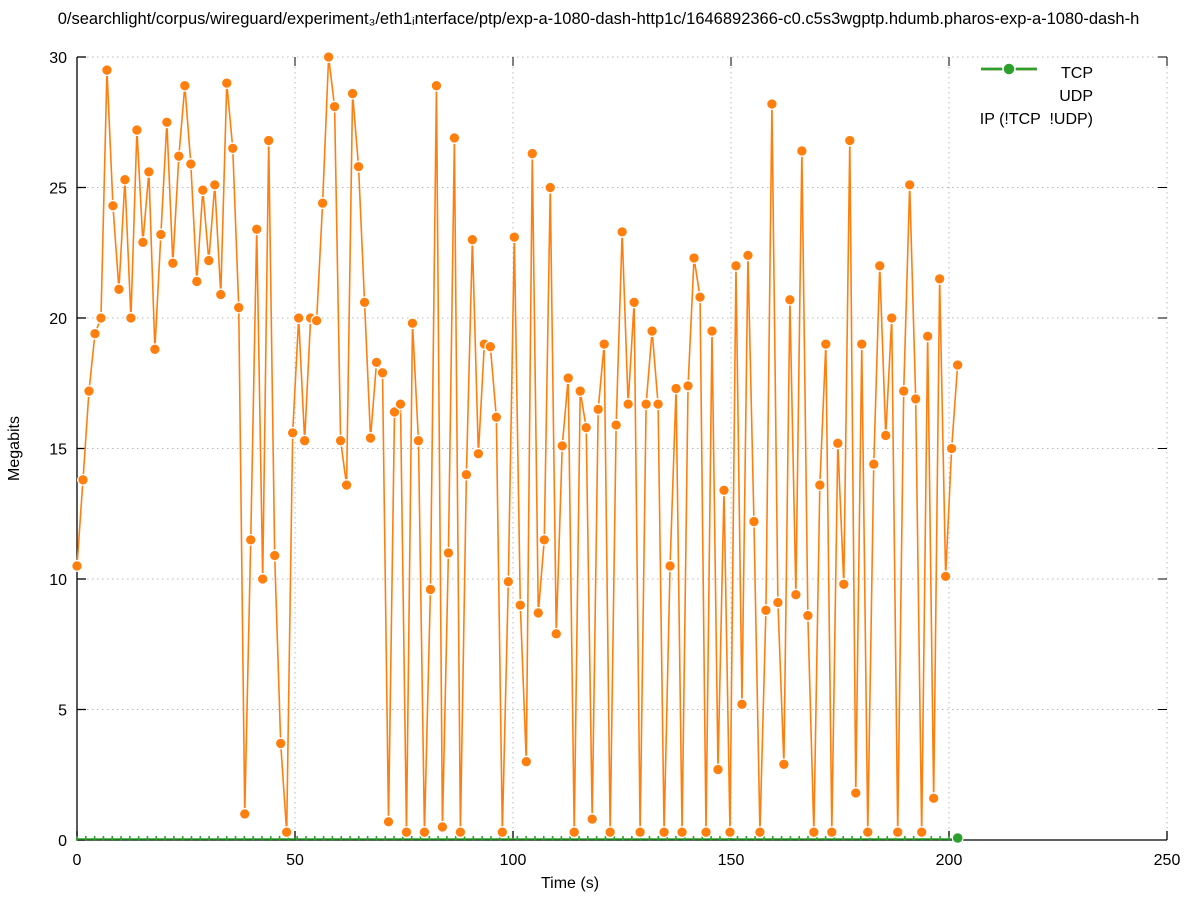  I want to click on legend: TCP UDP IP (!TCP !UDP), so click(1070, 96).